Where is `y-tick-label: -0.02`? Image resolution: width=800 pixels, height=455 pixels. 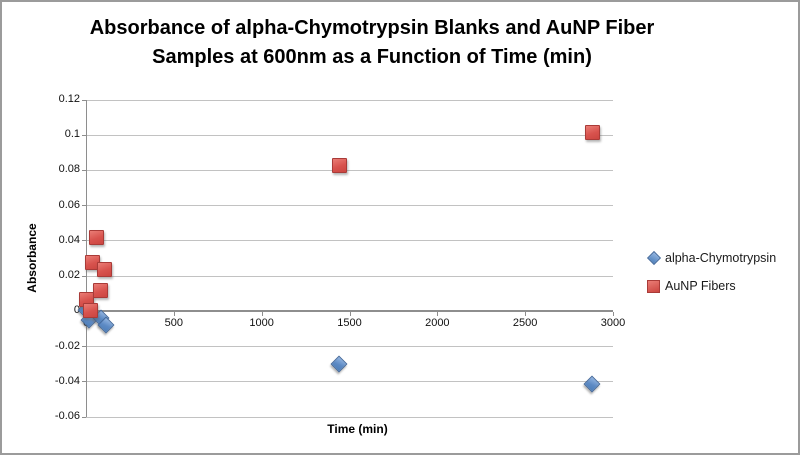 y-tick-label: -0.02 is located at coordinates (67, 345).